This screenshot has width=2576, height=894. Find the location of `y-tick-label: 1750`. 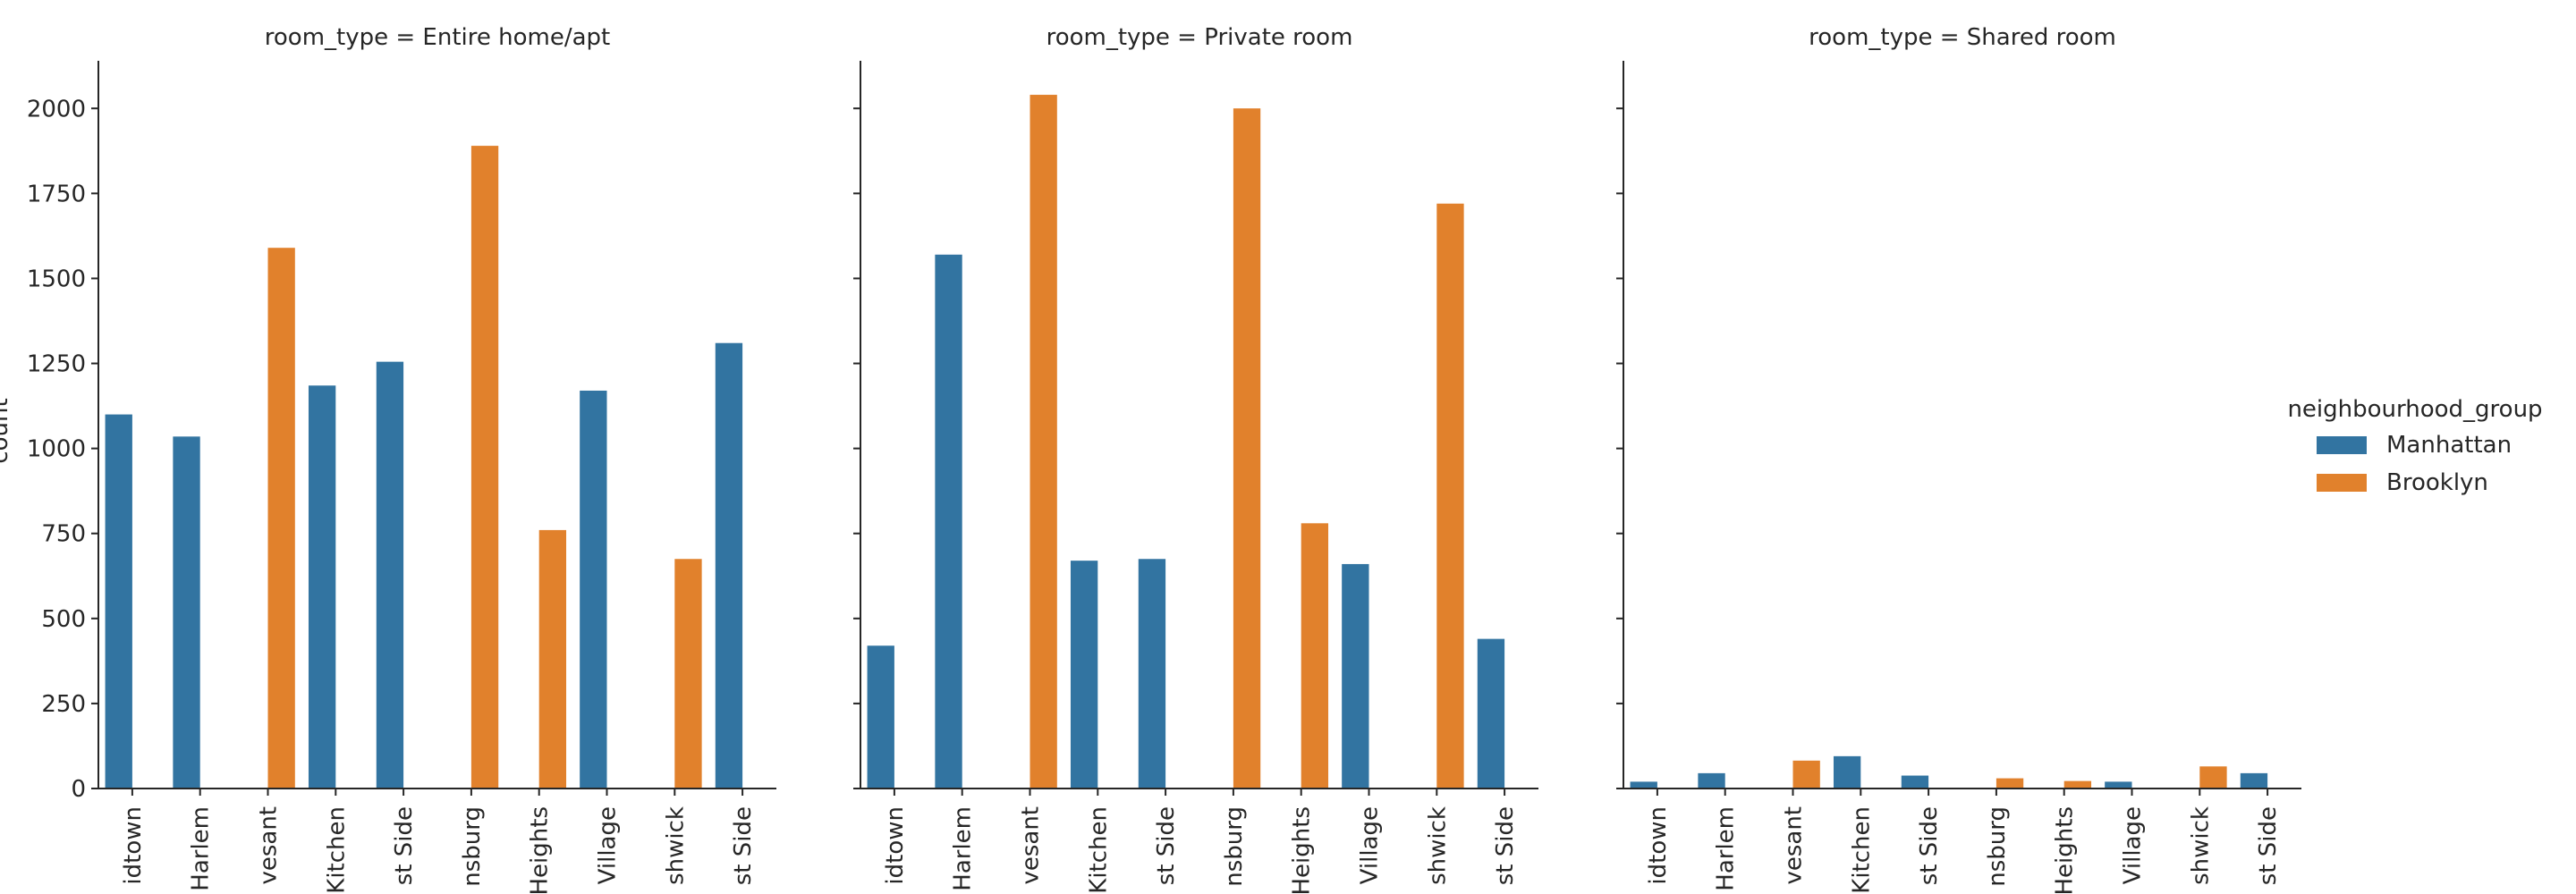

y-tick-label: 1750 is located at coordinates (56, 194).